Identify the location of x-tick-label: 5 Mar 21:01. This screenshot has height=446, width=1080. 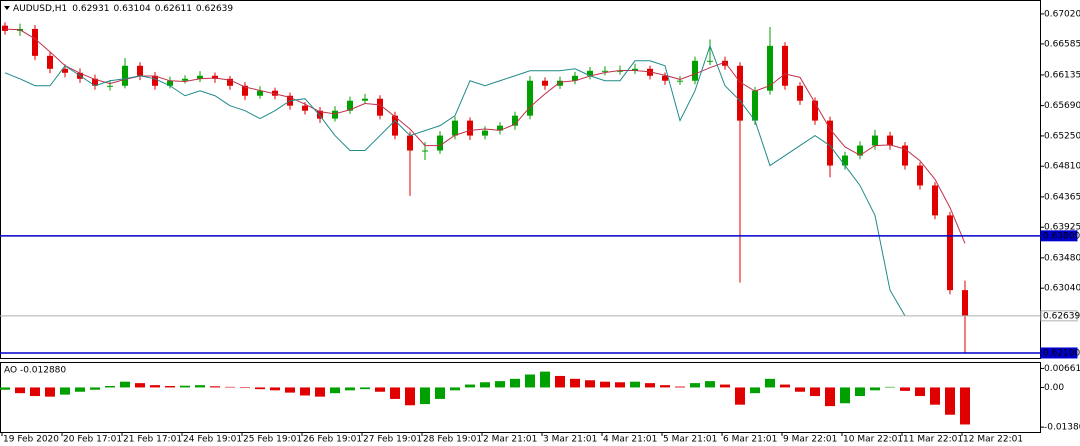
(690, 440).